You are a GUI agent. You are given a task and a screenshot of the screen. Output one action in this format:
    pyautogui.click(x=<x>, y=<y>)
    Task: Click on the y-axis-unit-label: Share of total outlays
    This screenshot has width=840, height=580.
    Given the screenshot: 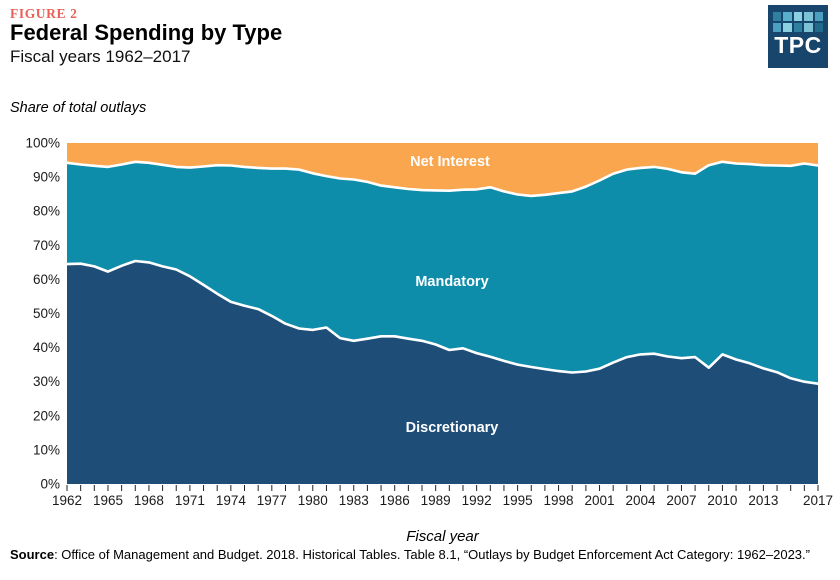 What is the action you would take?
    pyautogui.click(x=78, y=108)
    